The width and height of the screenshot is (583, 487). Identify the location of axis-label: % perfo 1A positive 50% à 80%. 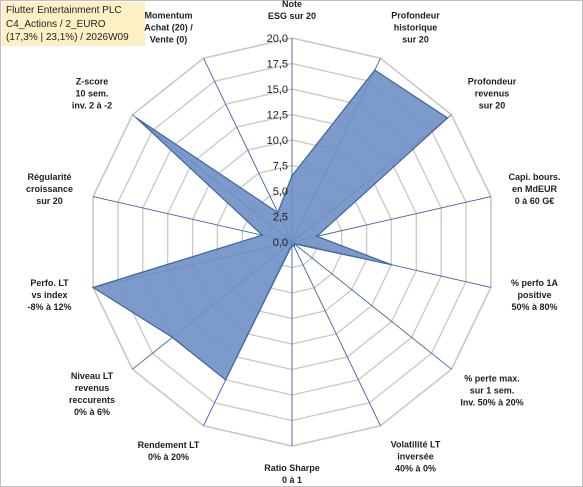
(535, 295).